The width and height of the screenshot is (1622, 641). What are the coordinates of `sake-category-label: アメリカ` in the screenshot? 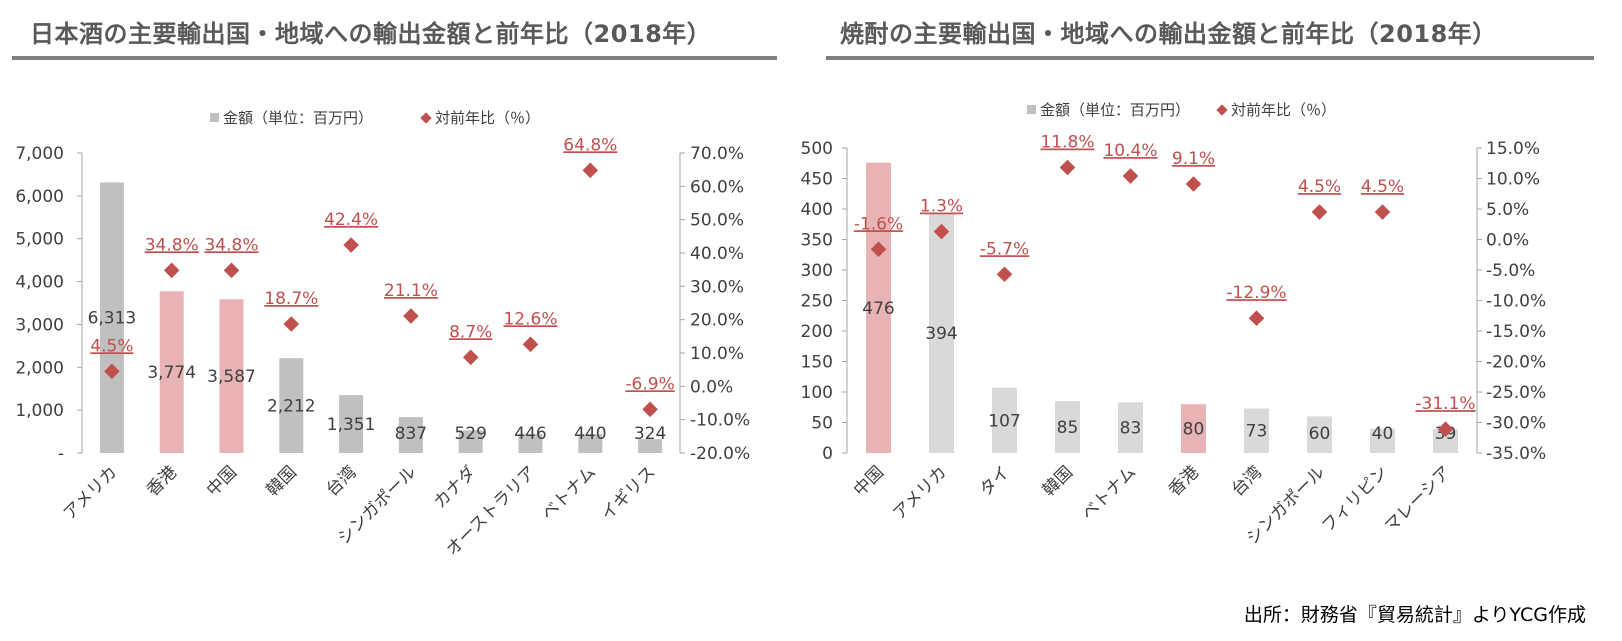 It's located at (91, 493).